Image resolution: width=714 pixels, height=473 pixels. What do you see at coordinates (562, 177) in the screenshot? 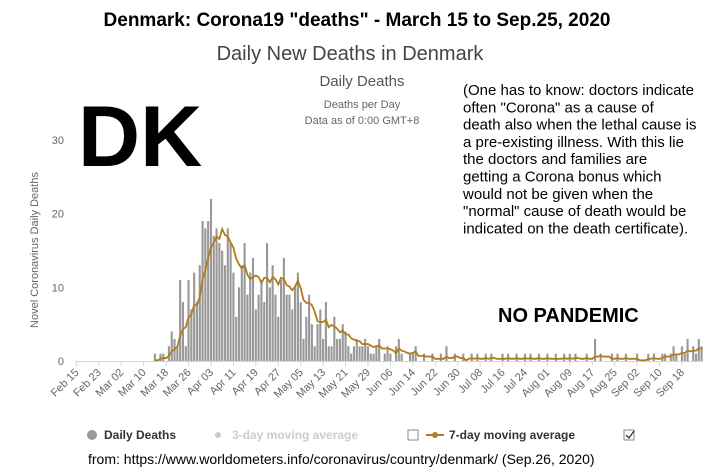
I see `annotation-line: getting a Corona bonus which` at bounding box center [562, 177].